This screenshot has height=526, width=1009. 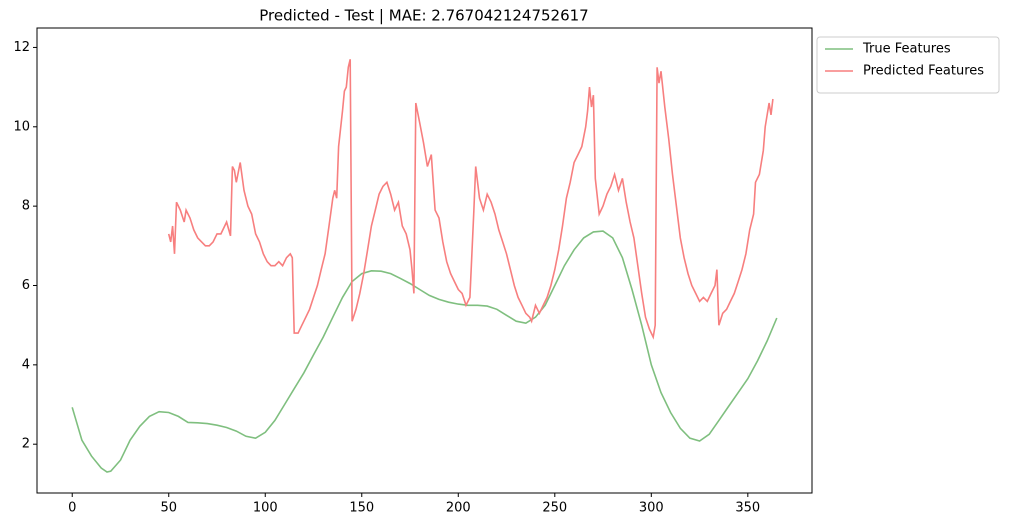 What do you see at coordinates (265, 508) in the screenshot?
I see `x-tick-label: 100` at bounding box center [265, 508].